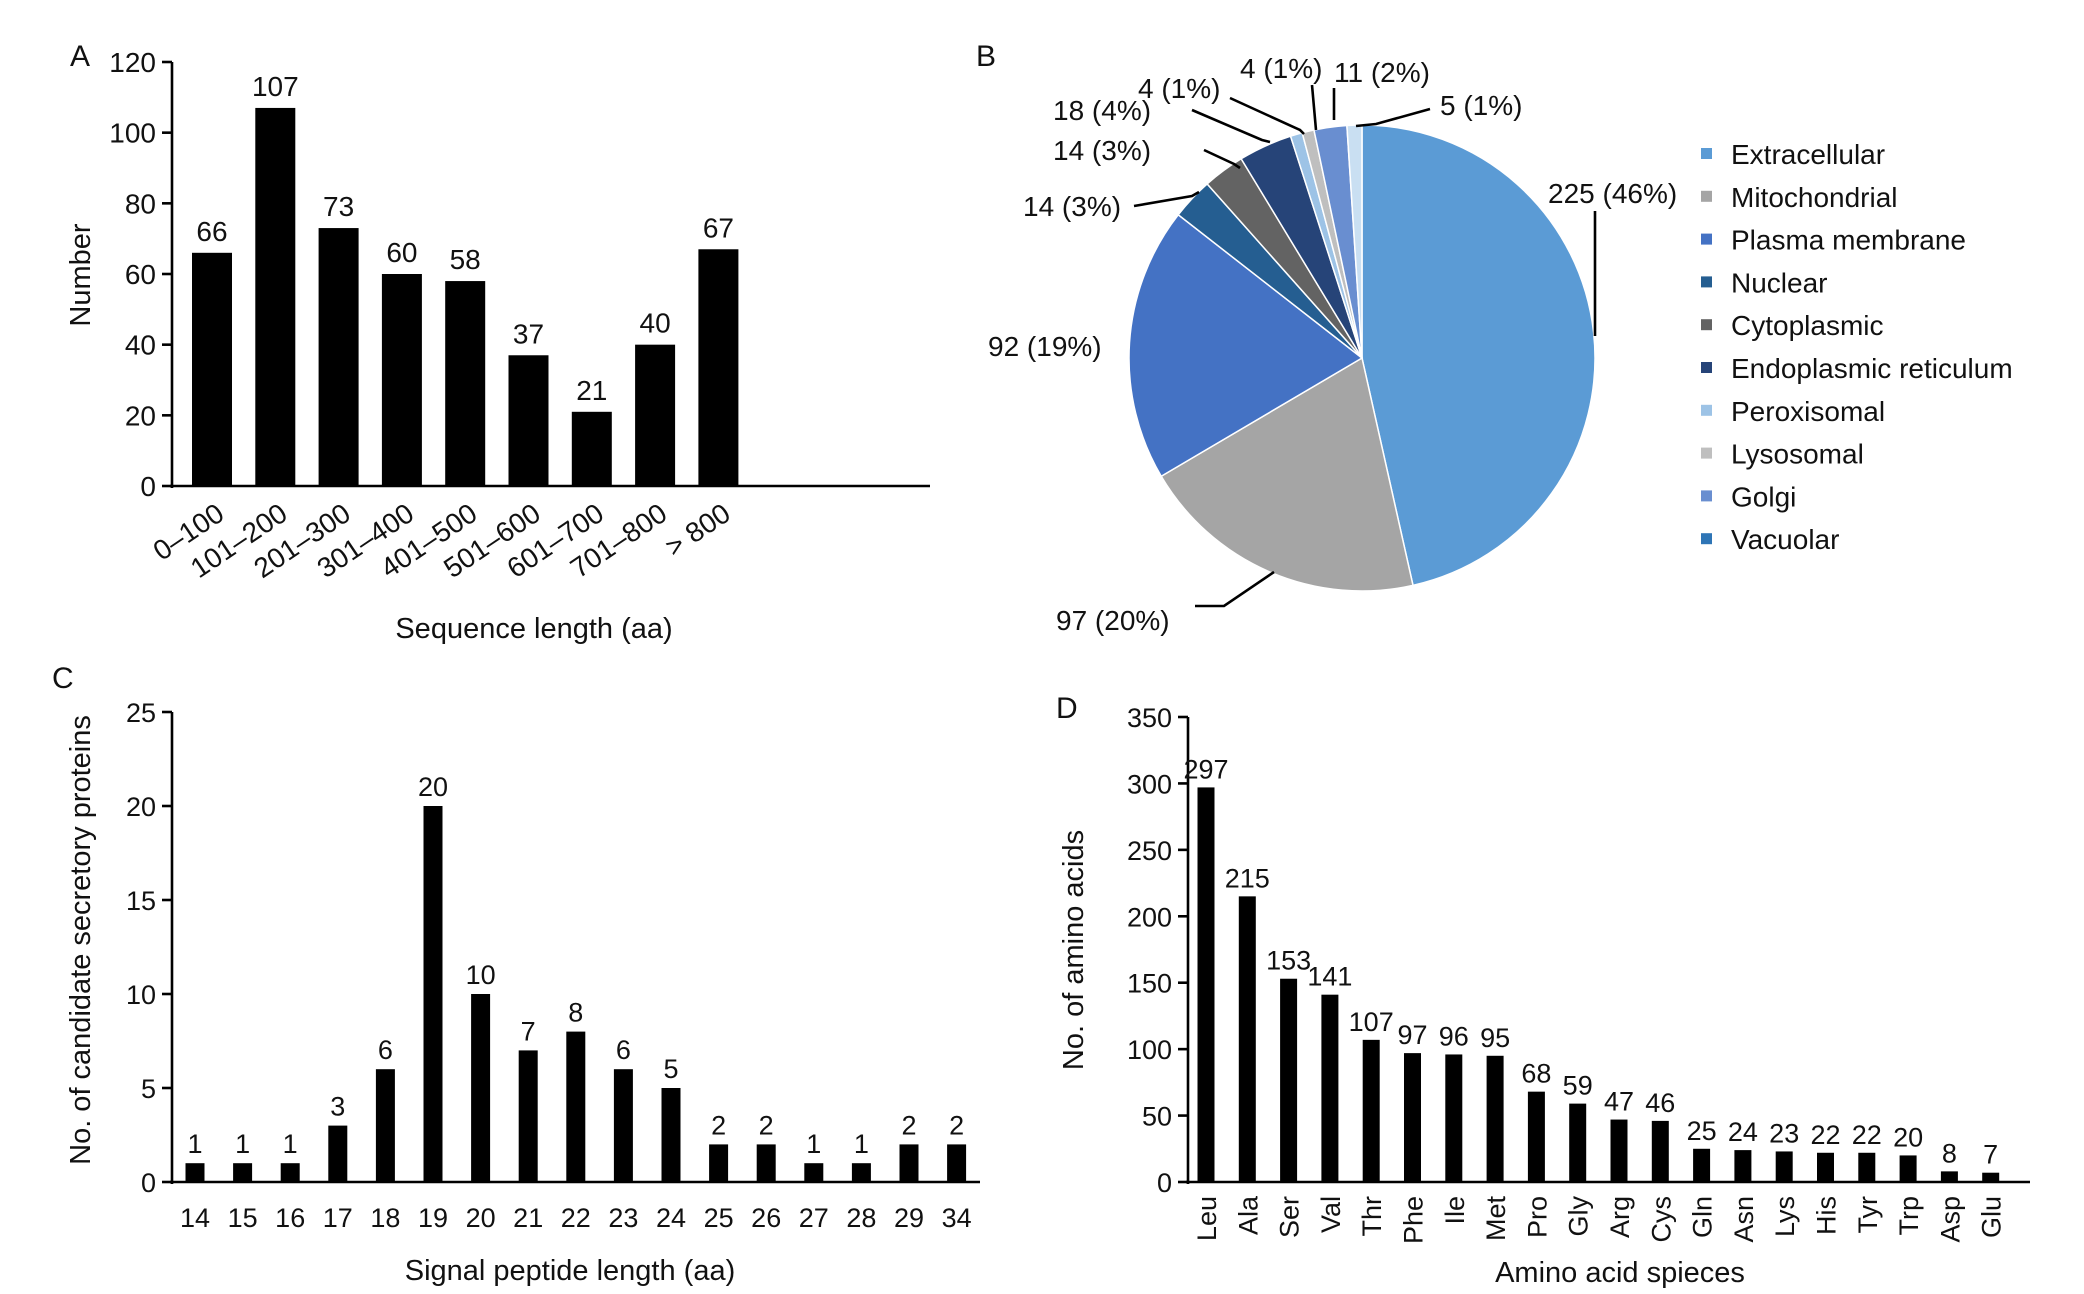 This screenshot has width=2084, height=1294. I want to click on x-tick-label-cys: Cys, so click(1661, 1219).